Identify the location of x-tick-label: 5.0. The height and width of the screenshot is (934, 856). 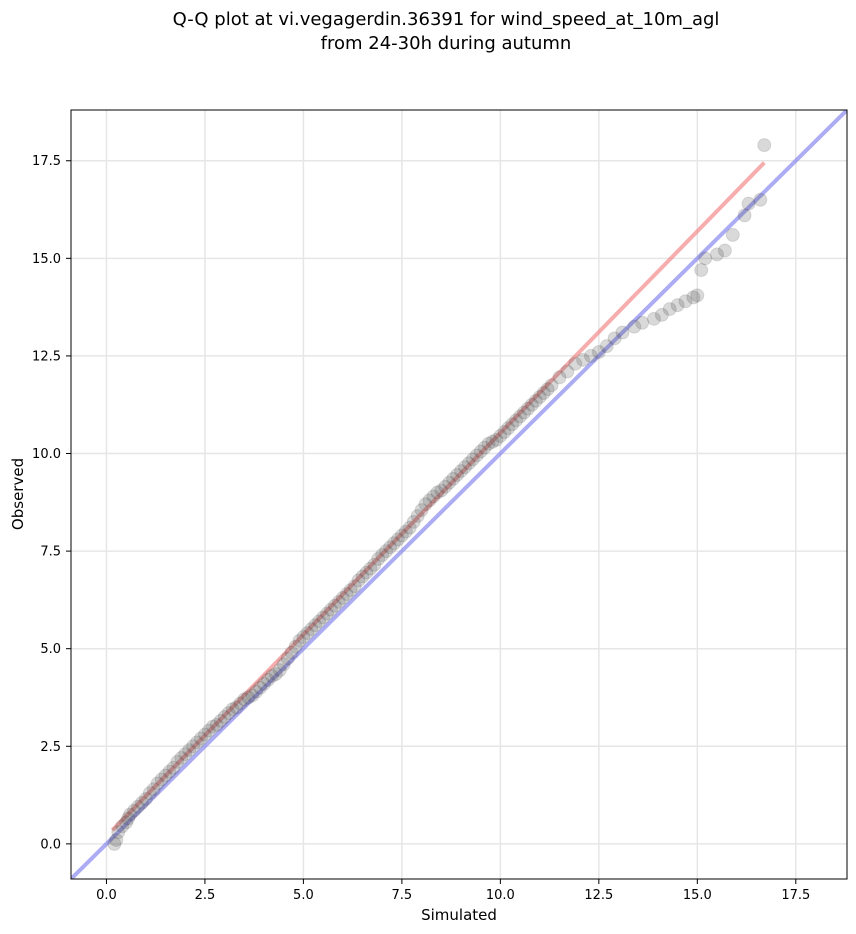
(303, 895).